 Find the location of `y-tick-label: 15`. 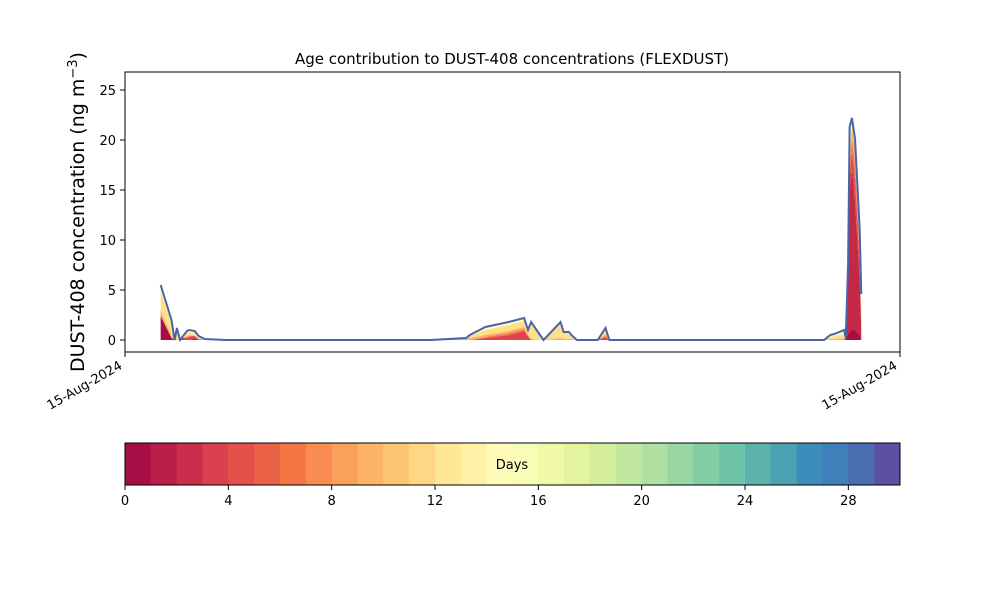

y-tick-label: 15 is located at coordinates (107, 191).